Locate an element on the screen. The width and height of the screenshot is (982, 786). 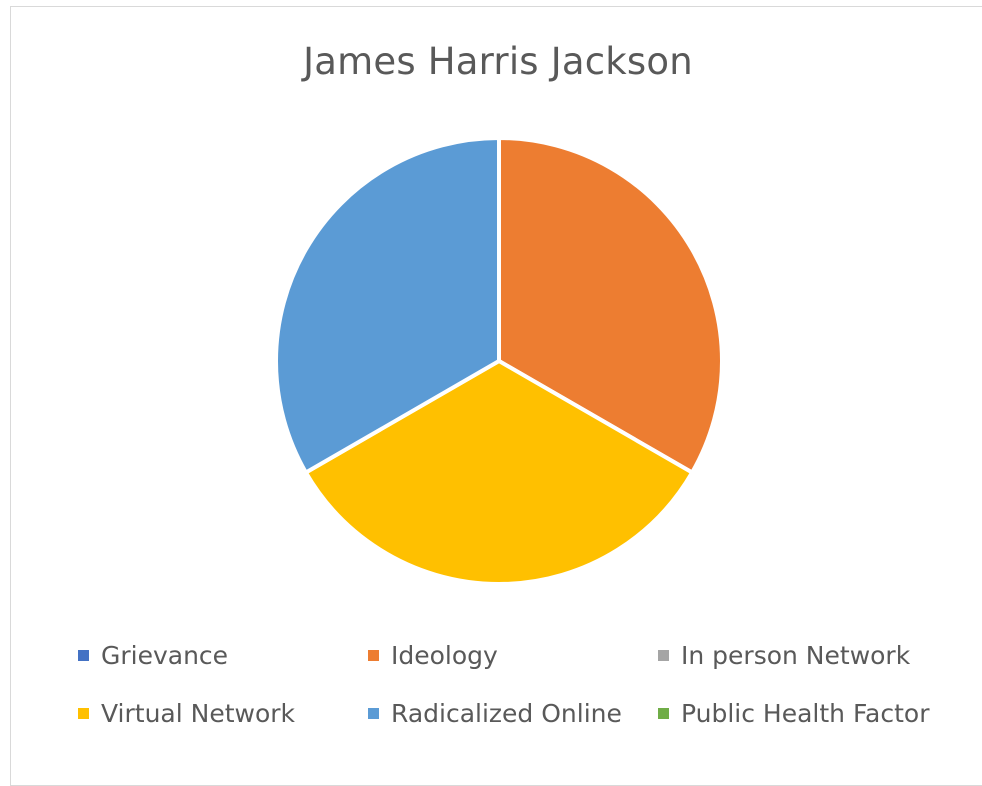
chart-title: James Harris Jackson is located at coordinates (498, 61).